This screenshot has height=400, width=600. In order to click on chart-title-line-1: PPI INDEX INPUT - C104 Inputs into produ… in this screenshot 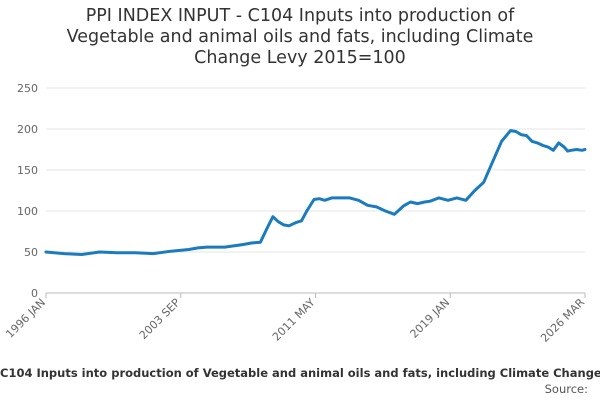, I will do `click(300, 16)`.